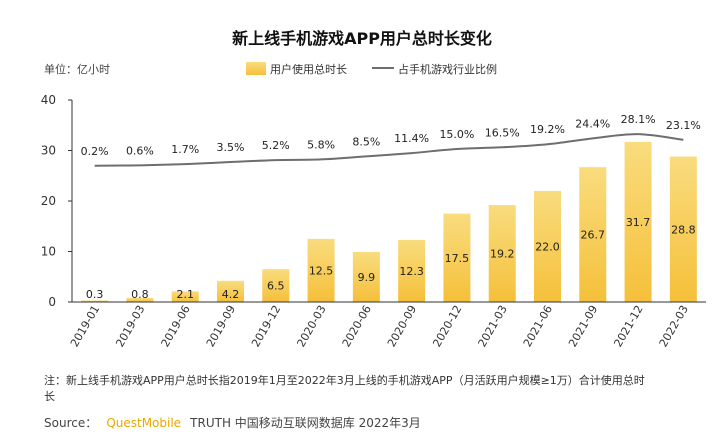 Image resolution: width=724 pixels, height=442 pixels. I want to click on x-tick-label: 2020-12, so click(447, 326).